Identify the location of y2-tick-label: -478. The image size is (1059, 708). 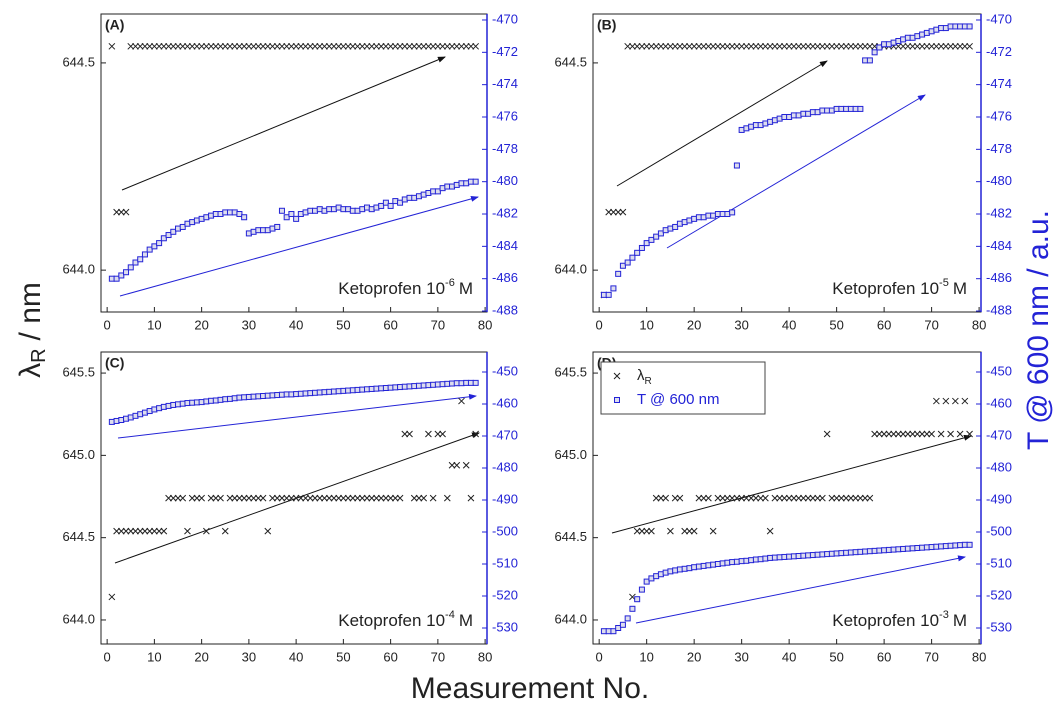
(505, 148).